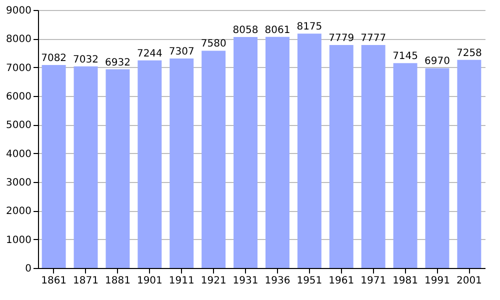  I want to click on data-label: 7244, so click(149, 54).